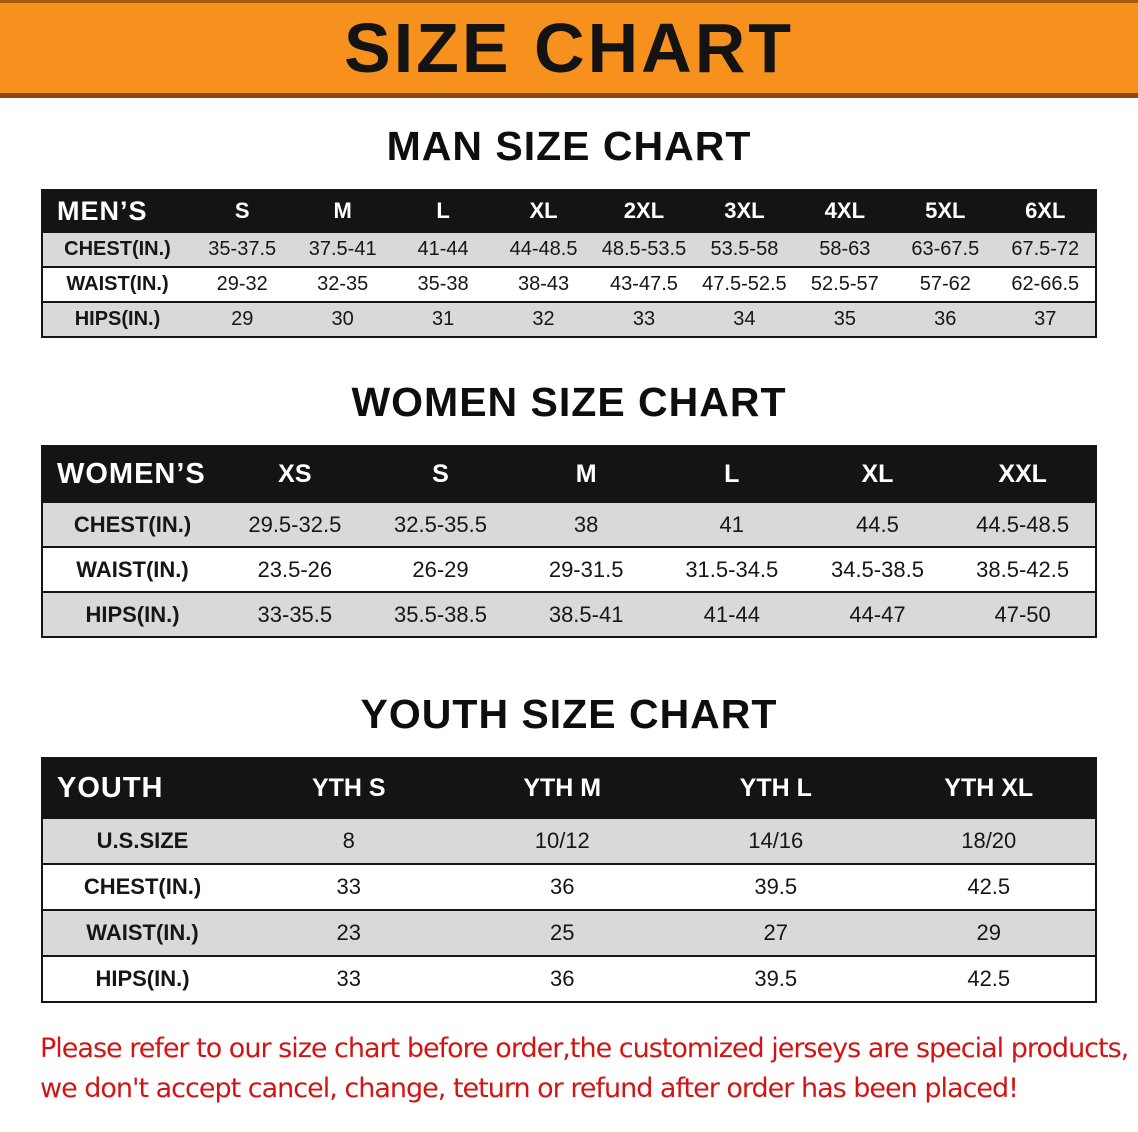 This screenshot has width=1138, height=1132. I want to click on size-value: 43-47.5, so click(644, 284).